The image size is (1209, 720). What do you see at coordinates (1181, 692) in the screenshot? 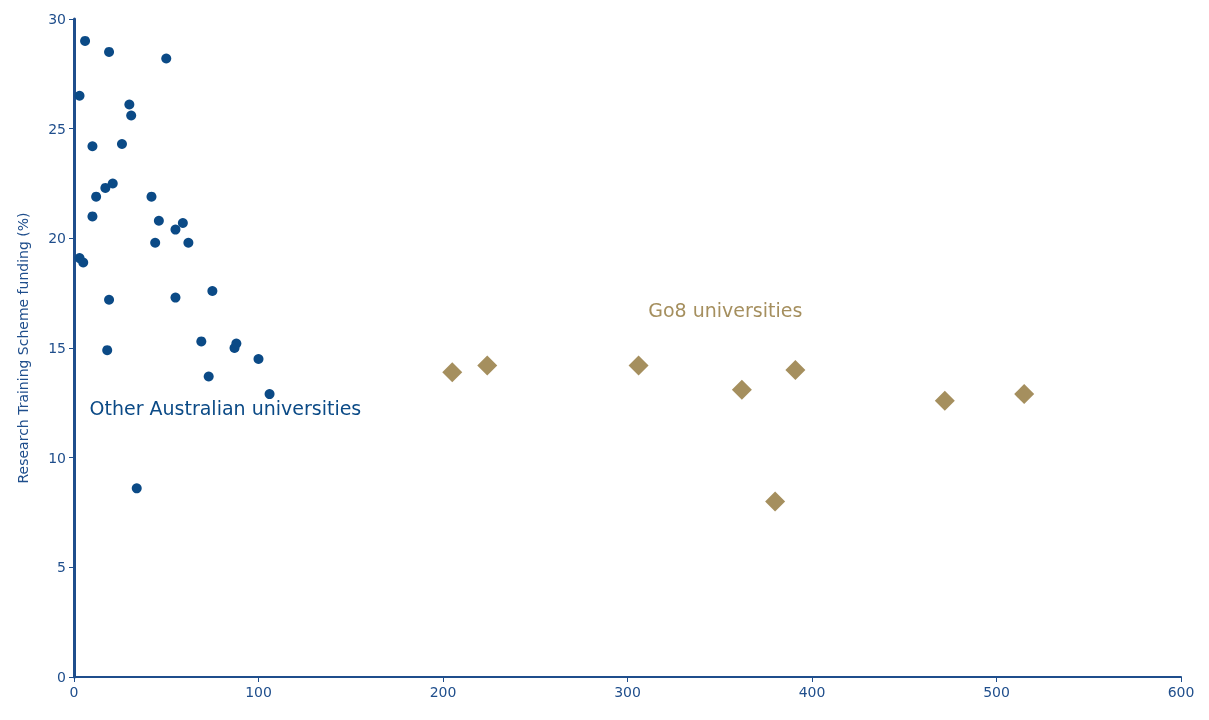
I see `x-tick-label: 600` at bounding box center [1181, 692].